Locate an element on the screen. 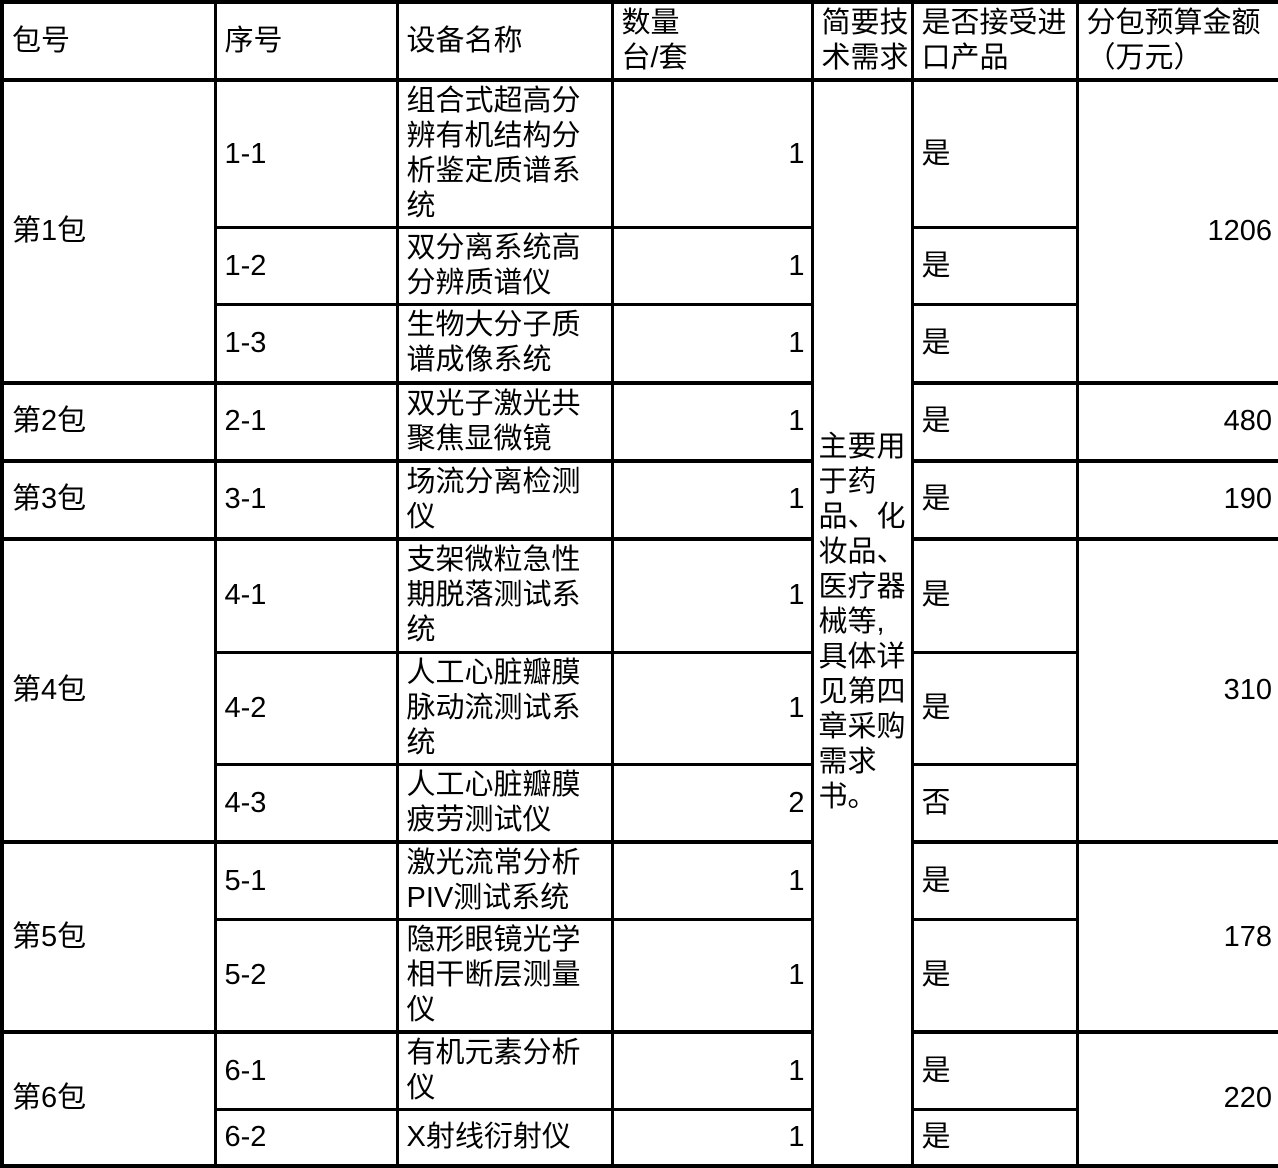  cell-seq: 2-1 is located at coordinates (306, 421).